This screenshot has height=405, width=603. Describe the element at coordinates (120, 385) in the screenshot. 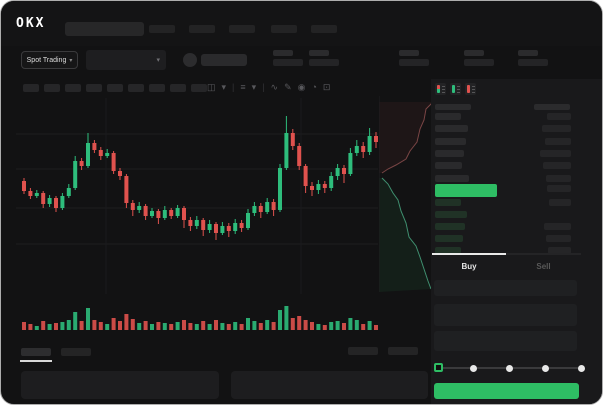

I see `bottom-panel` at that location.